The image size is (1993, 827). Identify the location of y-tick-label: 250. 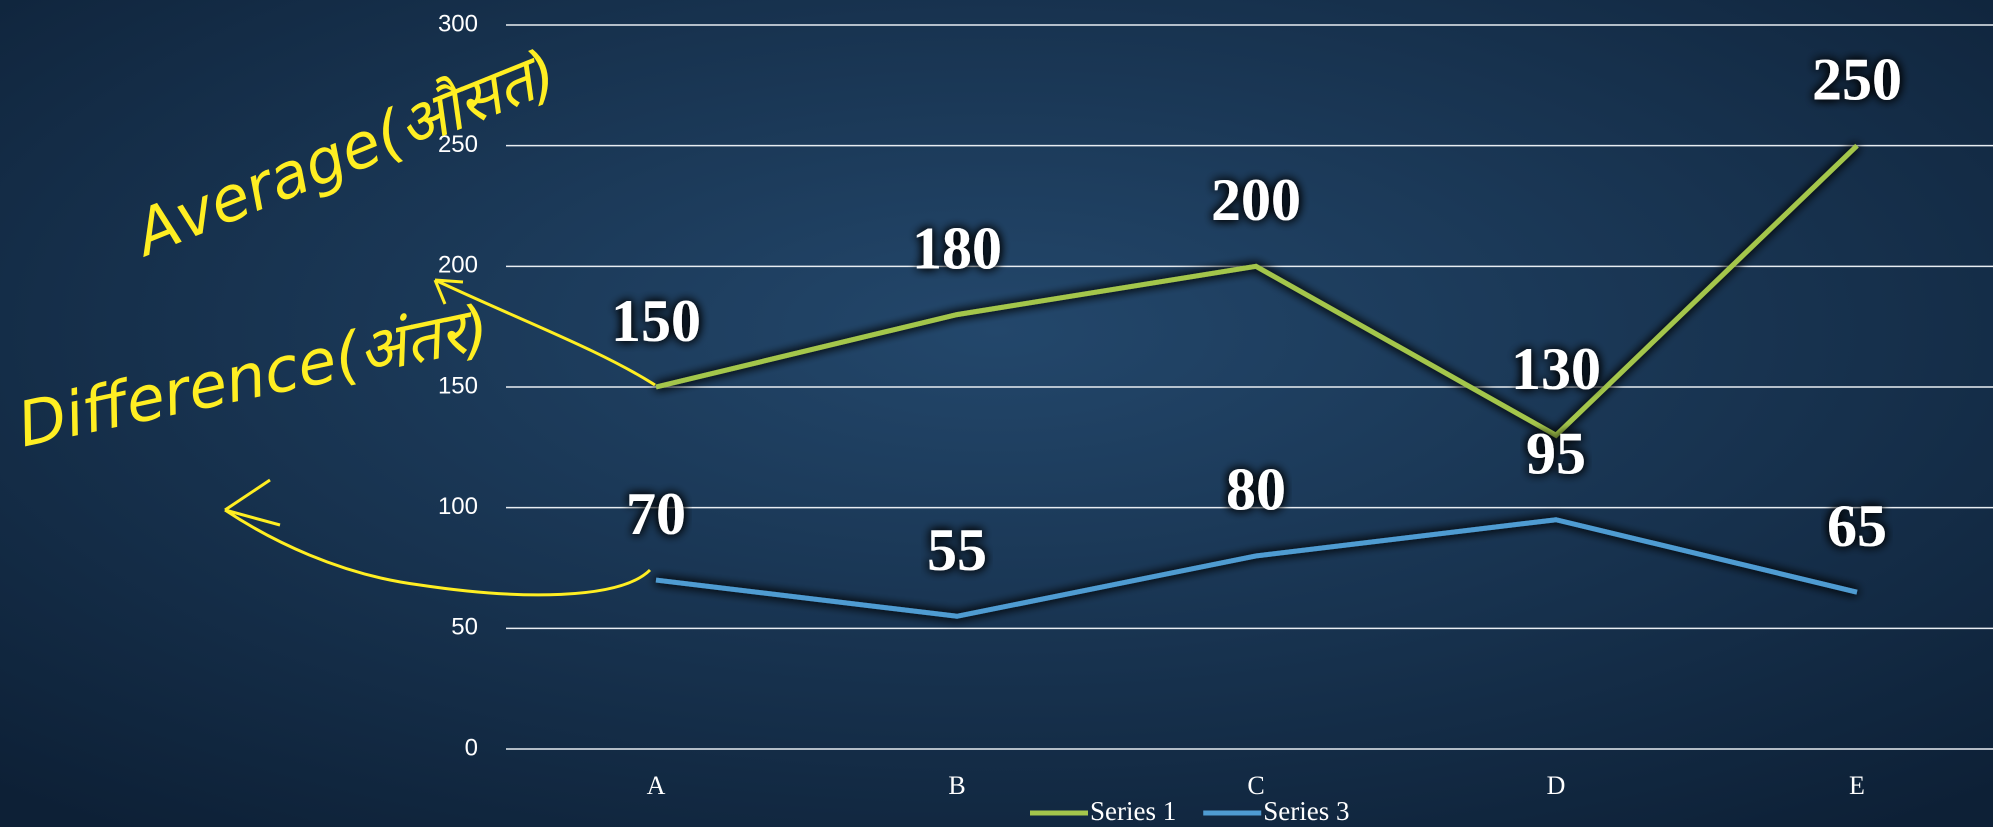
(458, 144).